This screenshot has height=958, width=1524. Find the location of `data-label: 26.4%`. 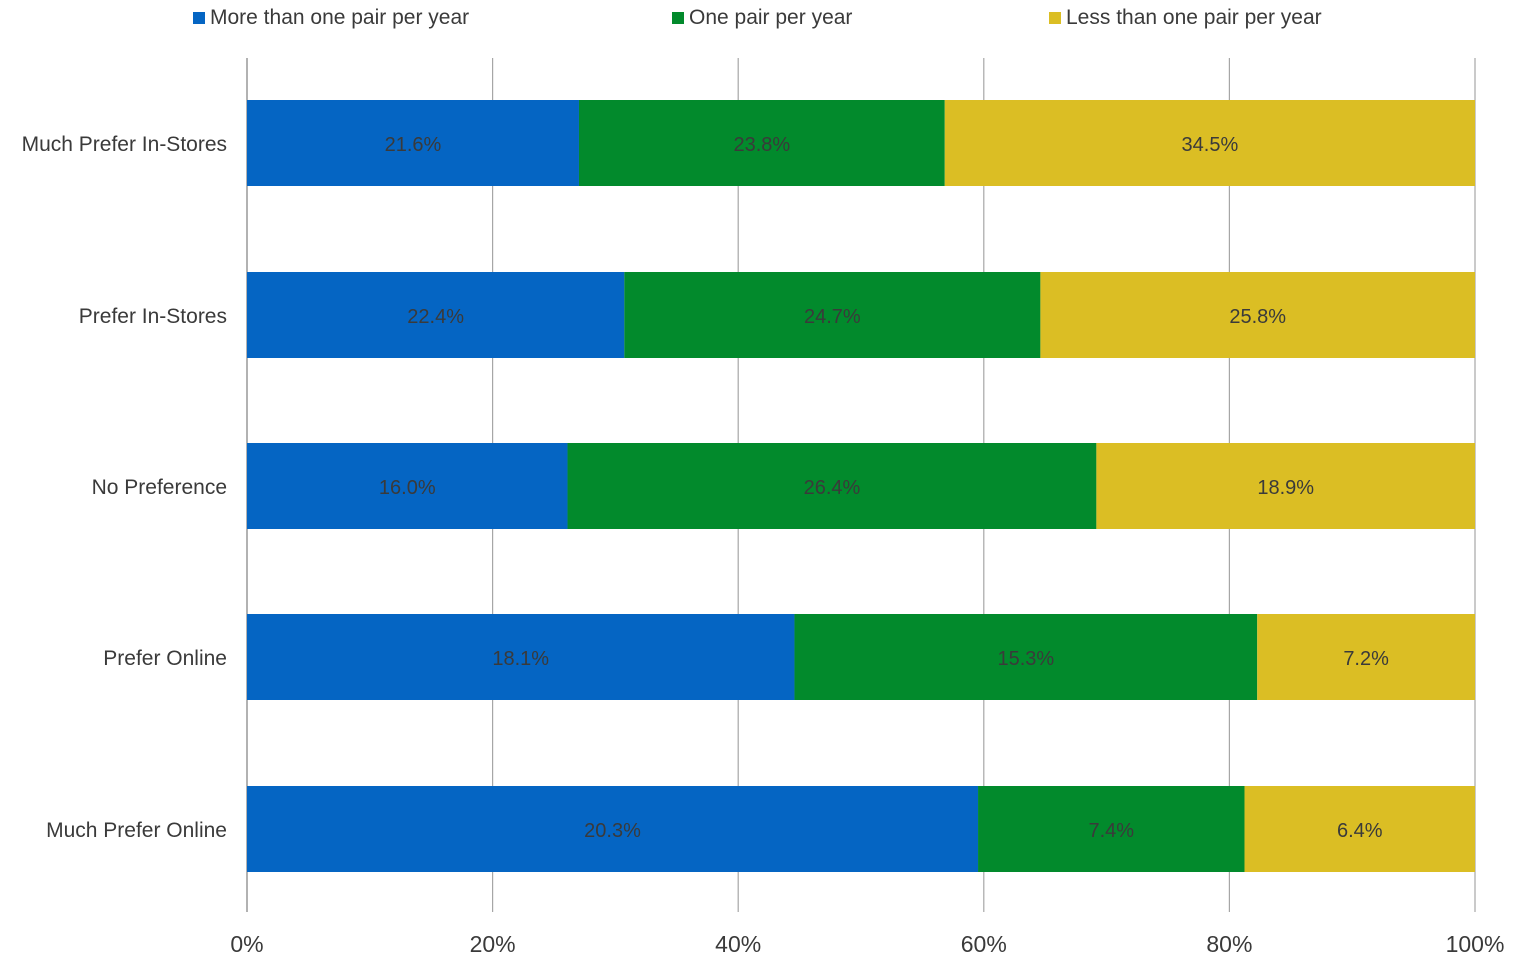

data-label: 26.4% is located at coordinates (832, 488).